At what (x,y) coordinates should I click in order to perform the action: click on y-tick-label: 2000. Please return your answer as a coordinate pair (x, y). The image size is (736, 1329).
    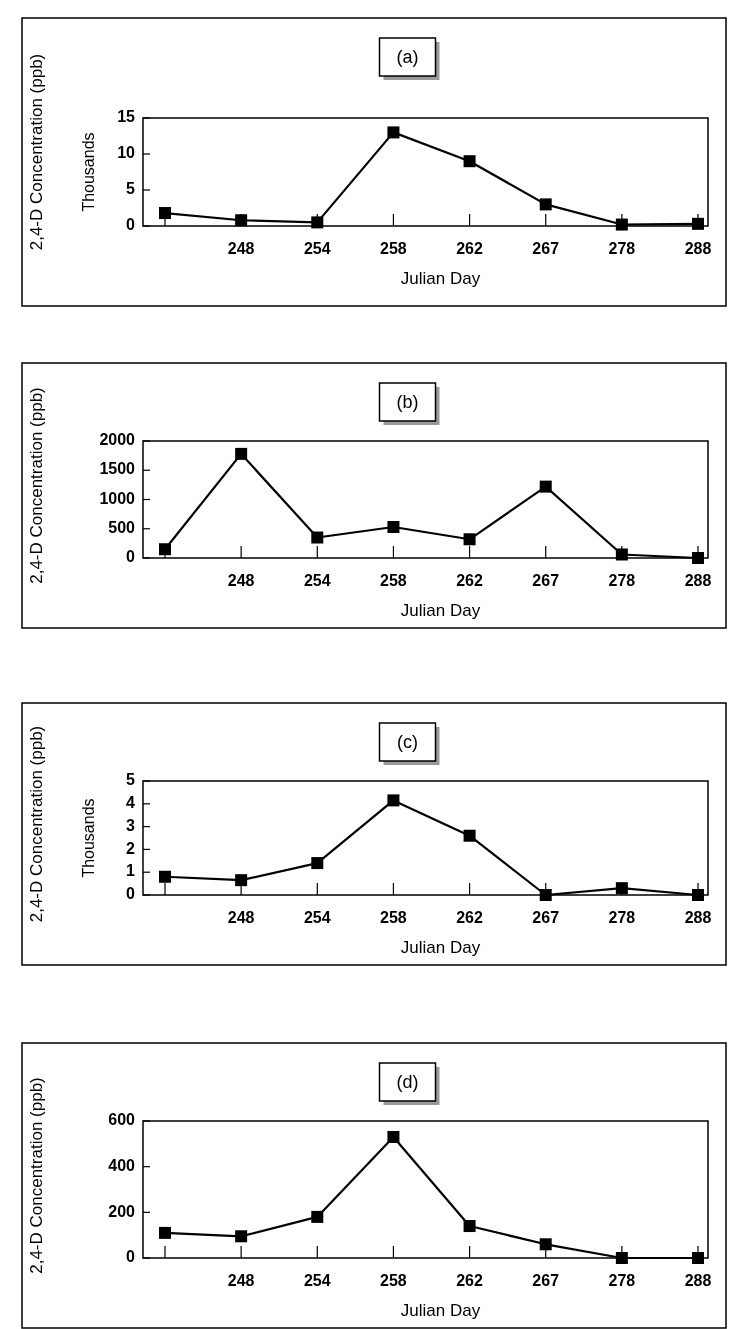
    Looking at the image, I should click on (117, 440).